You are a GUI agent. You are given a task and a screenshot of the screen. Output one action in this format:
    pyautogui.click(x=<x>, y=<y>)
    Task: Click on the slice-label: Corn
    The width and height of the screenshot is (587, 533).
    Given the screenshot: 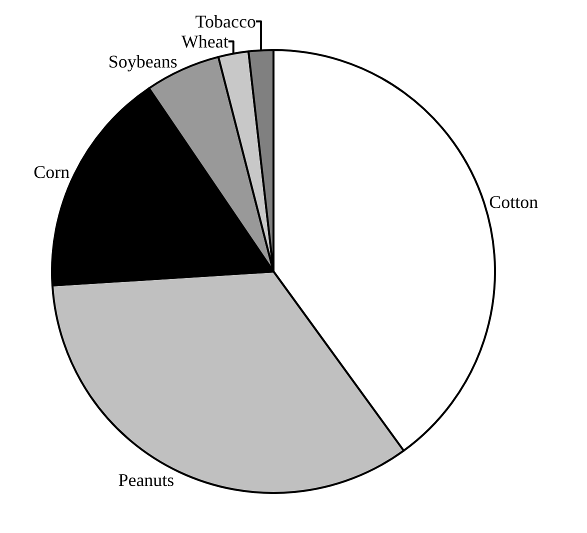 What is the action you would take?
    pyautogui.click(x=52, y=172)
    